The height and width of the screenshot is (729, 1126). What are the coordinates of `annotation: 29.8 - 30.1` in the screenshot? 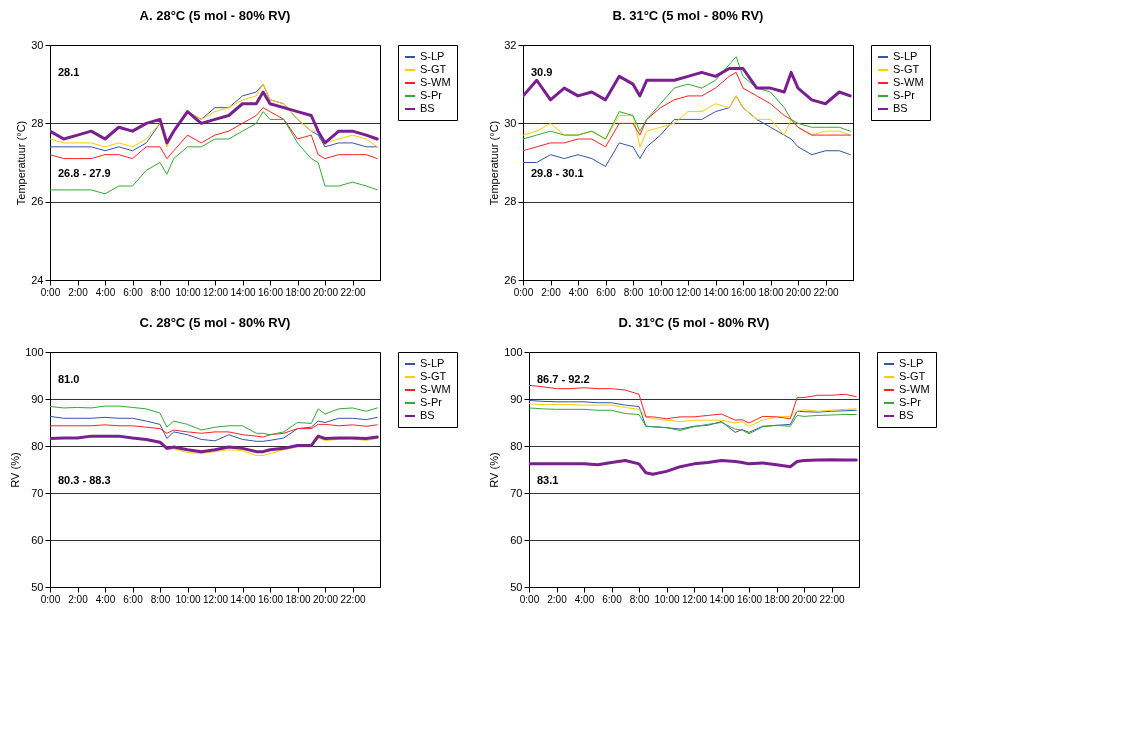 It's located at (557, 173).